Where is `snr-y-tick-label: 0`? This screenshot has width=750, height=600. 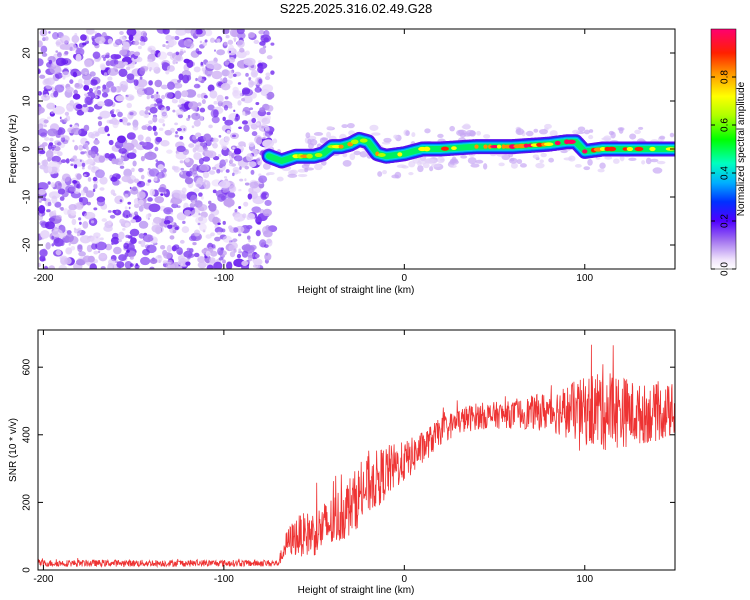 snr-y-tick-label: 0 is located at coordinates (27, 570).